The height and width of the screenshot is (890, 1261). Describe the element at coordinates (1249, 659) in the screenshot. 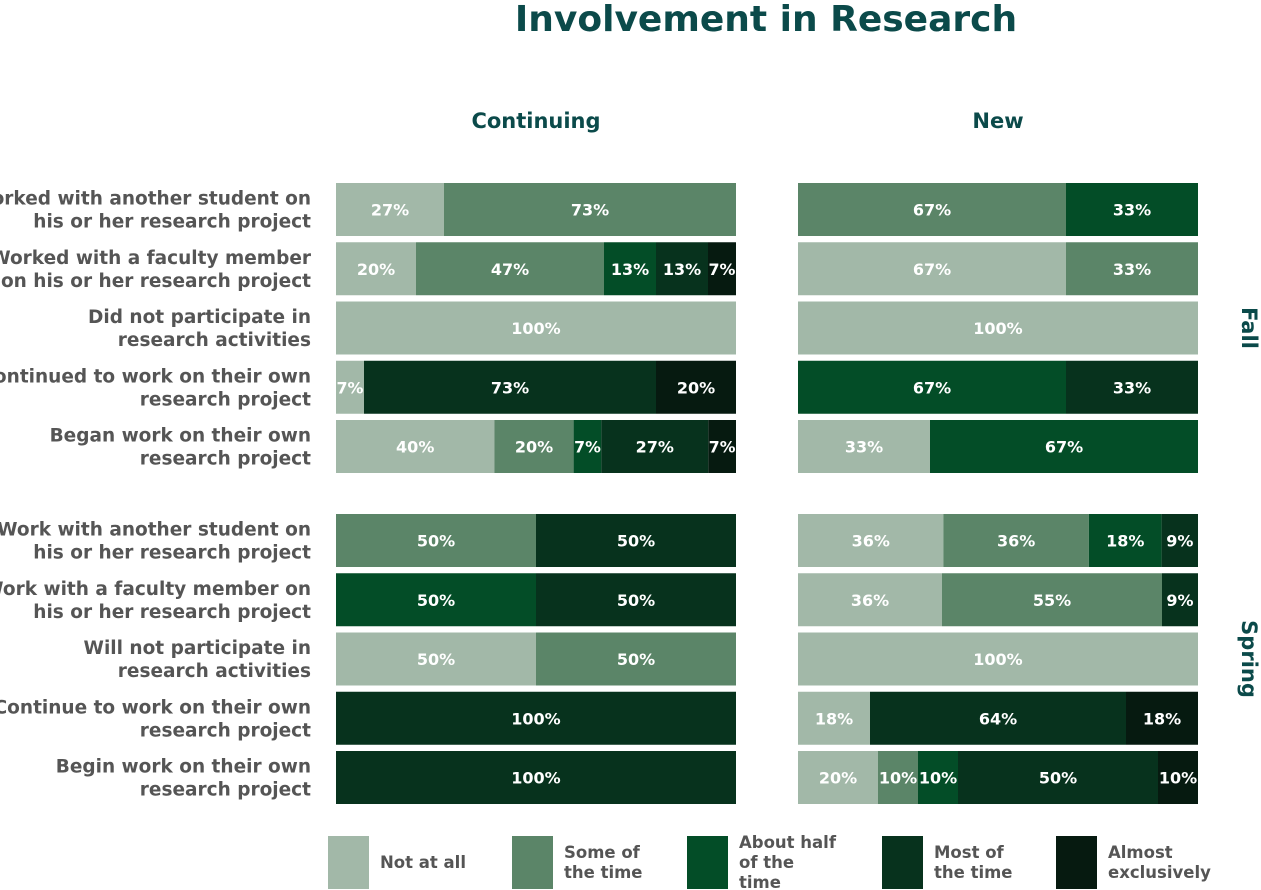

I see `term-label-spring: Spring` at that location.